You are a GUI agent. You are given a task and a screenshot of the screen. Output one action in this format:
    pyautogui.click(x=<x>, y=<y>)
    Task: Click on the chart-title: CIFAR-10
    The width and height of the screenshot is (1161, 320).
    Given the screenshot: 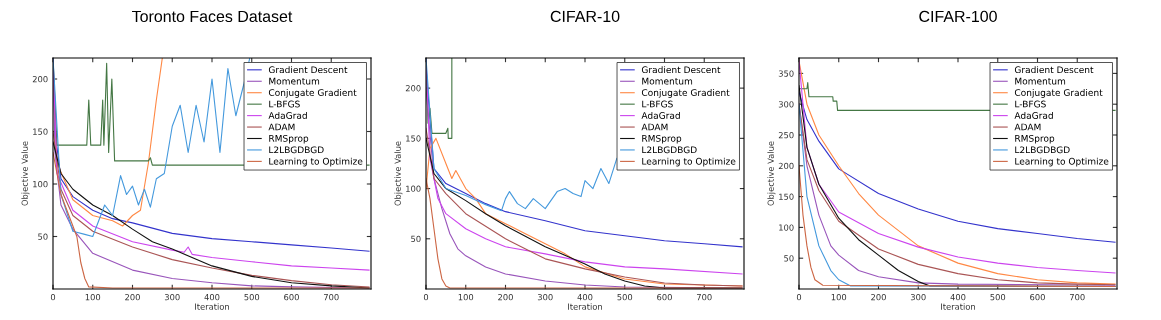 What is the action you would take?
    pyautogui.click(x=585, y=16)
    